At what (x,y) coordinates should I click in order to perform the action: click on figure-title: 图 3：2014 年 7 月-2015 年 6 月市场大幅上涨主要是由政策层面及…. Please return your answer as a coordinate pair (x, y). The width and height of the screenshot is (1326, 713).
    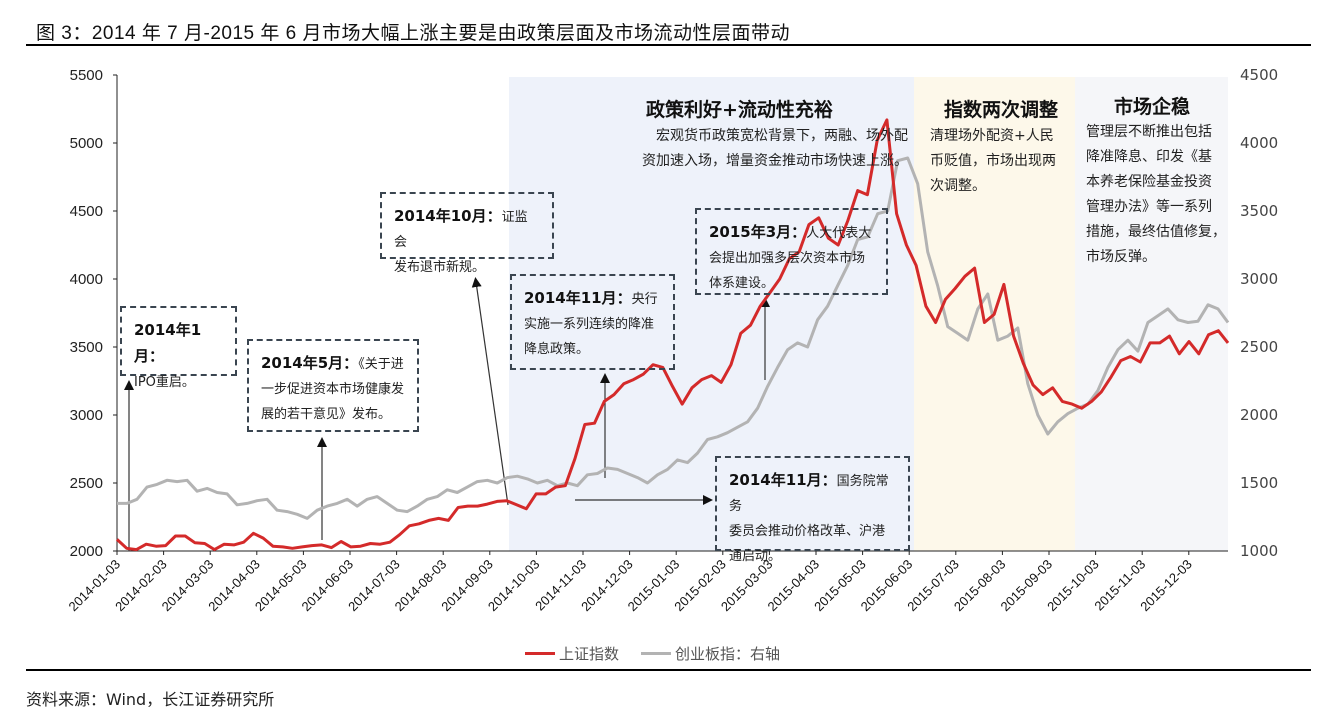
    Looking at the image, I should click on (413, 33).